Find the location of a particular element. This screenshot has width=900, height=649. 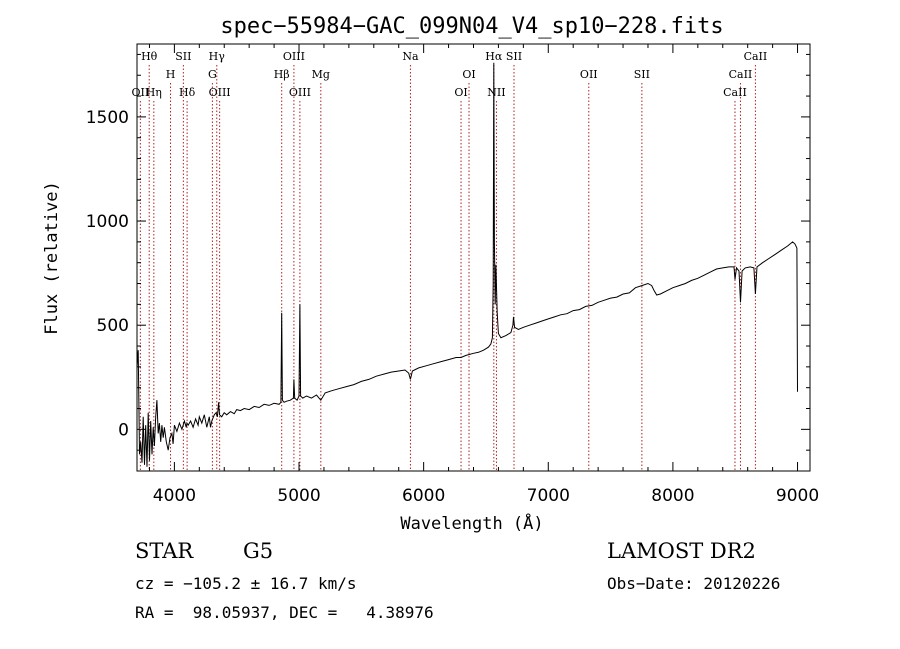

x-tick-label: 8000 is located at coordinates (672, 496).